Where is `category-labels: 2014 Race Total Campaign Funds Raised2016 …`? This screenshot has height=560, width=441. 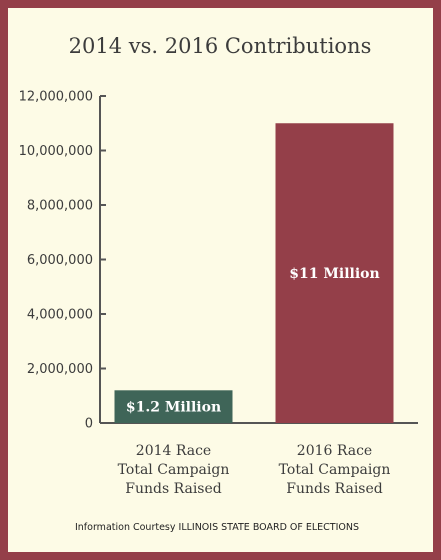 category-labels: 2014 Race Total Campaign Funds Raised2016 … is located at coordinates (254, 470).